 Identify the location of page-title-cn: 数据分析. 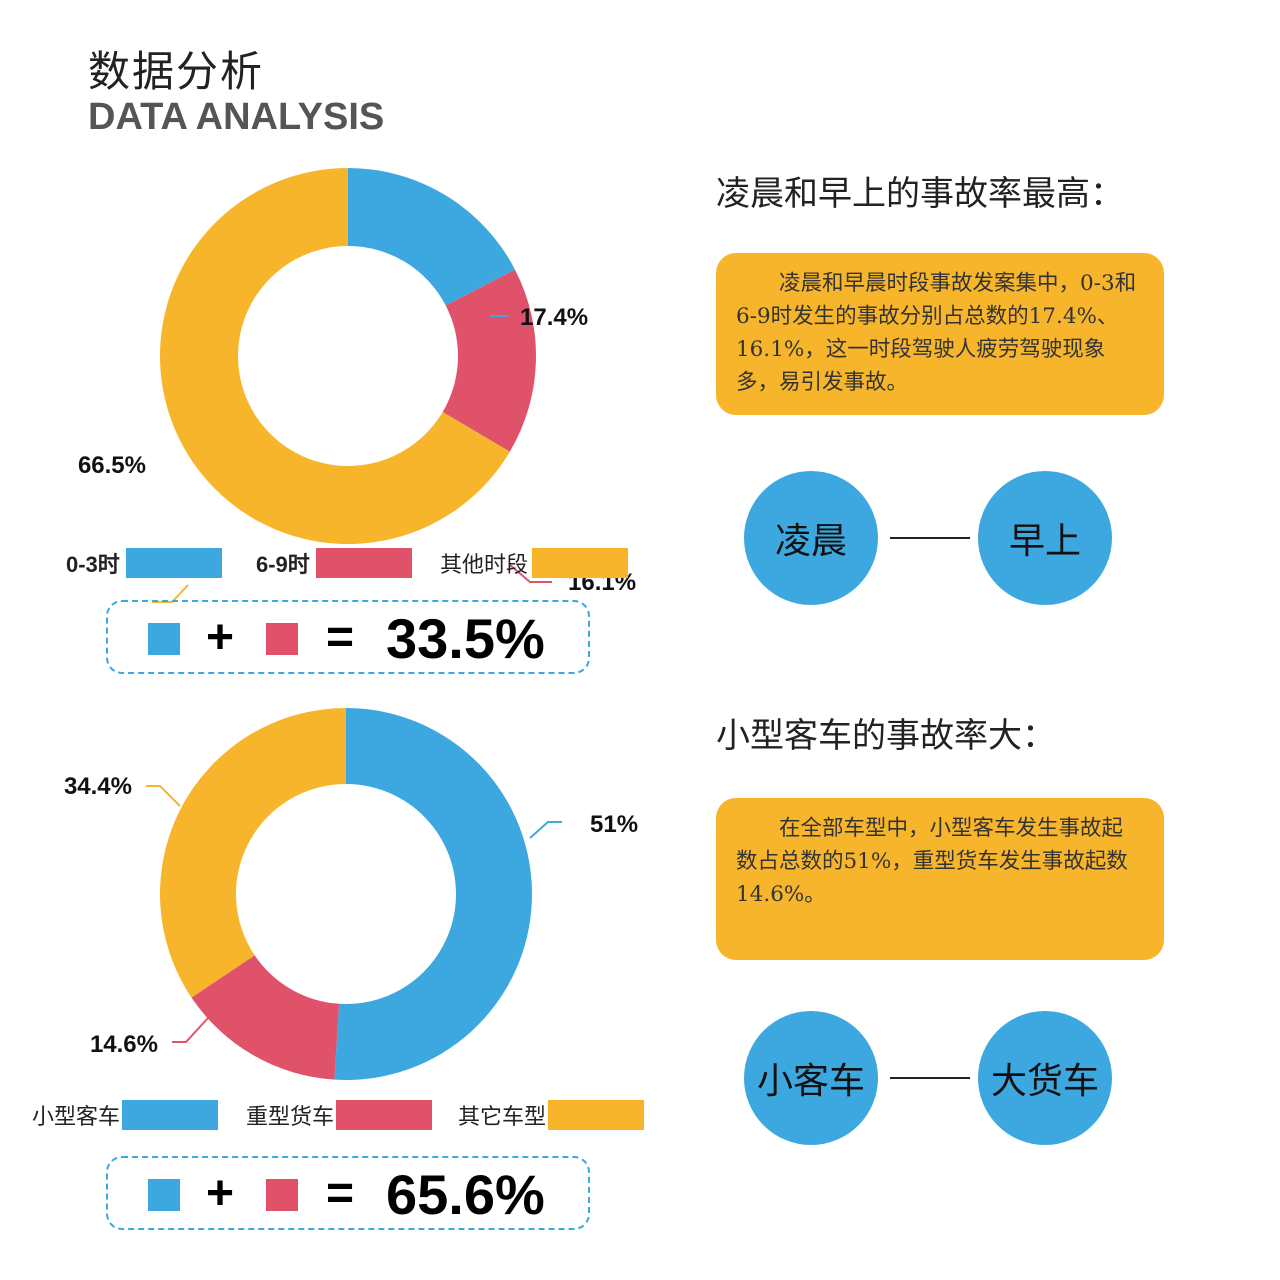
(176, 71).